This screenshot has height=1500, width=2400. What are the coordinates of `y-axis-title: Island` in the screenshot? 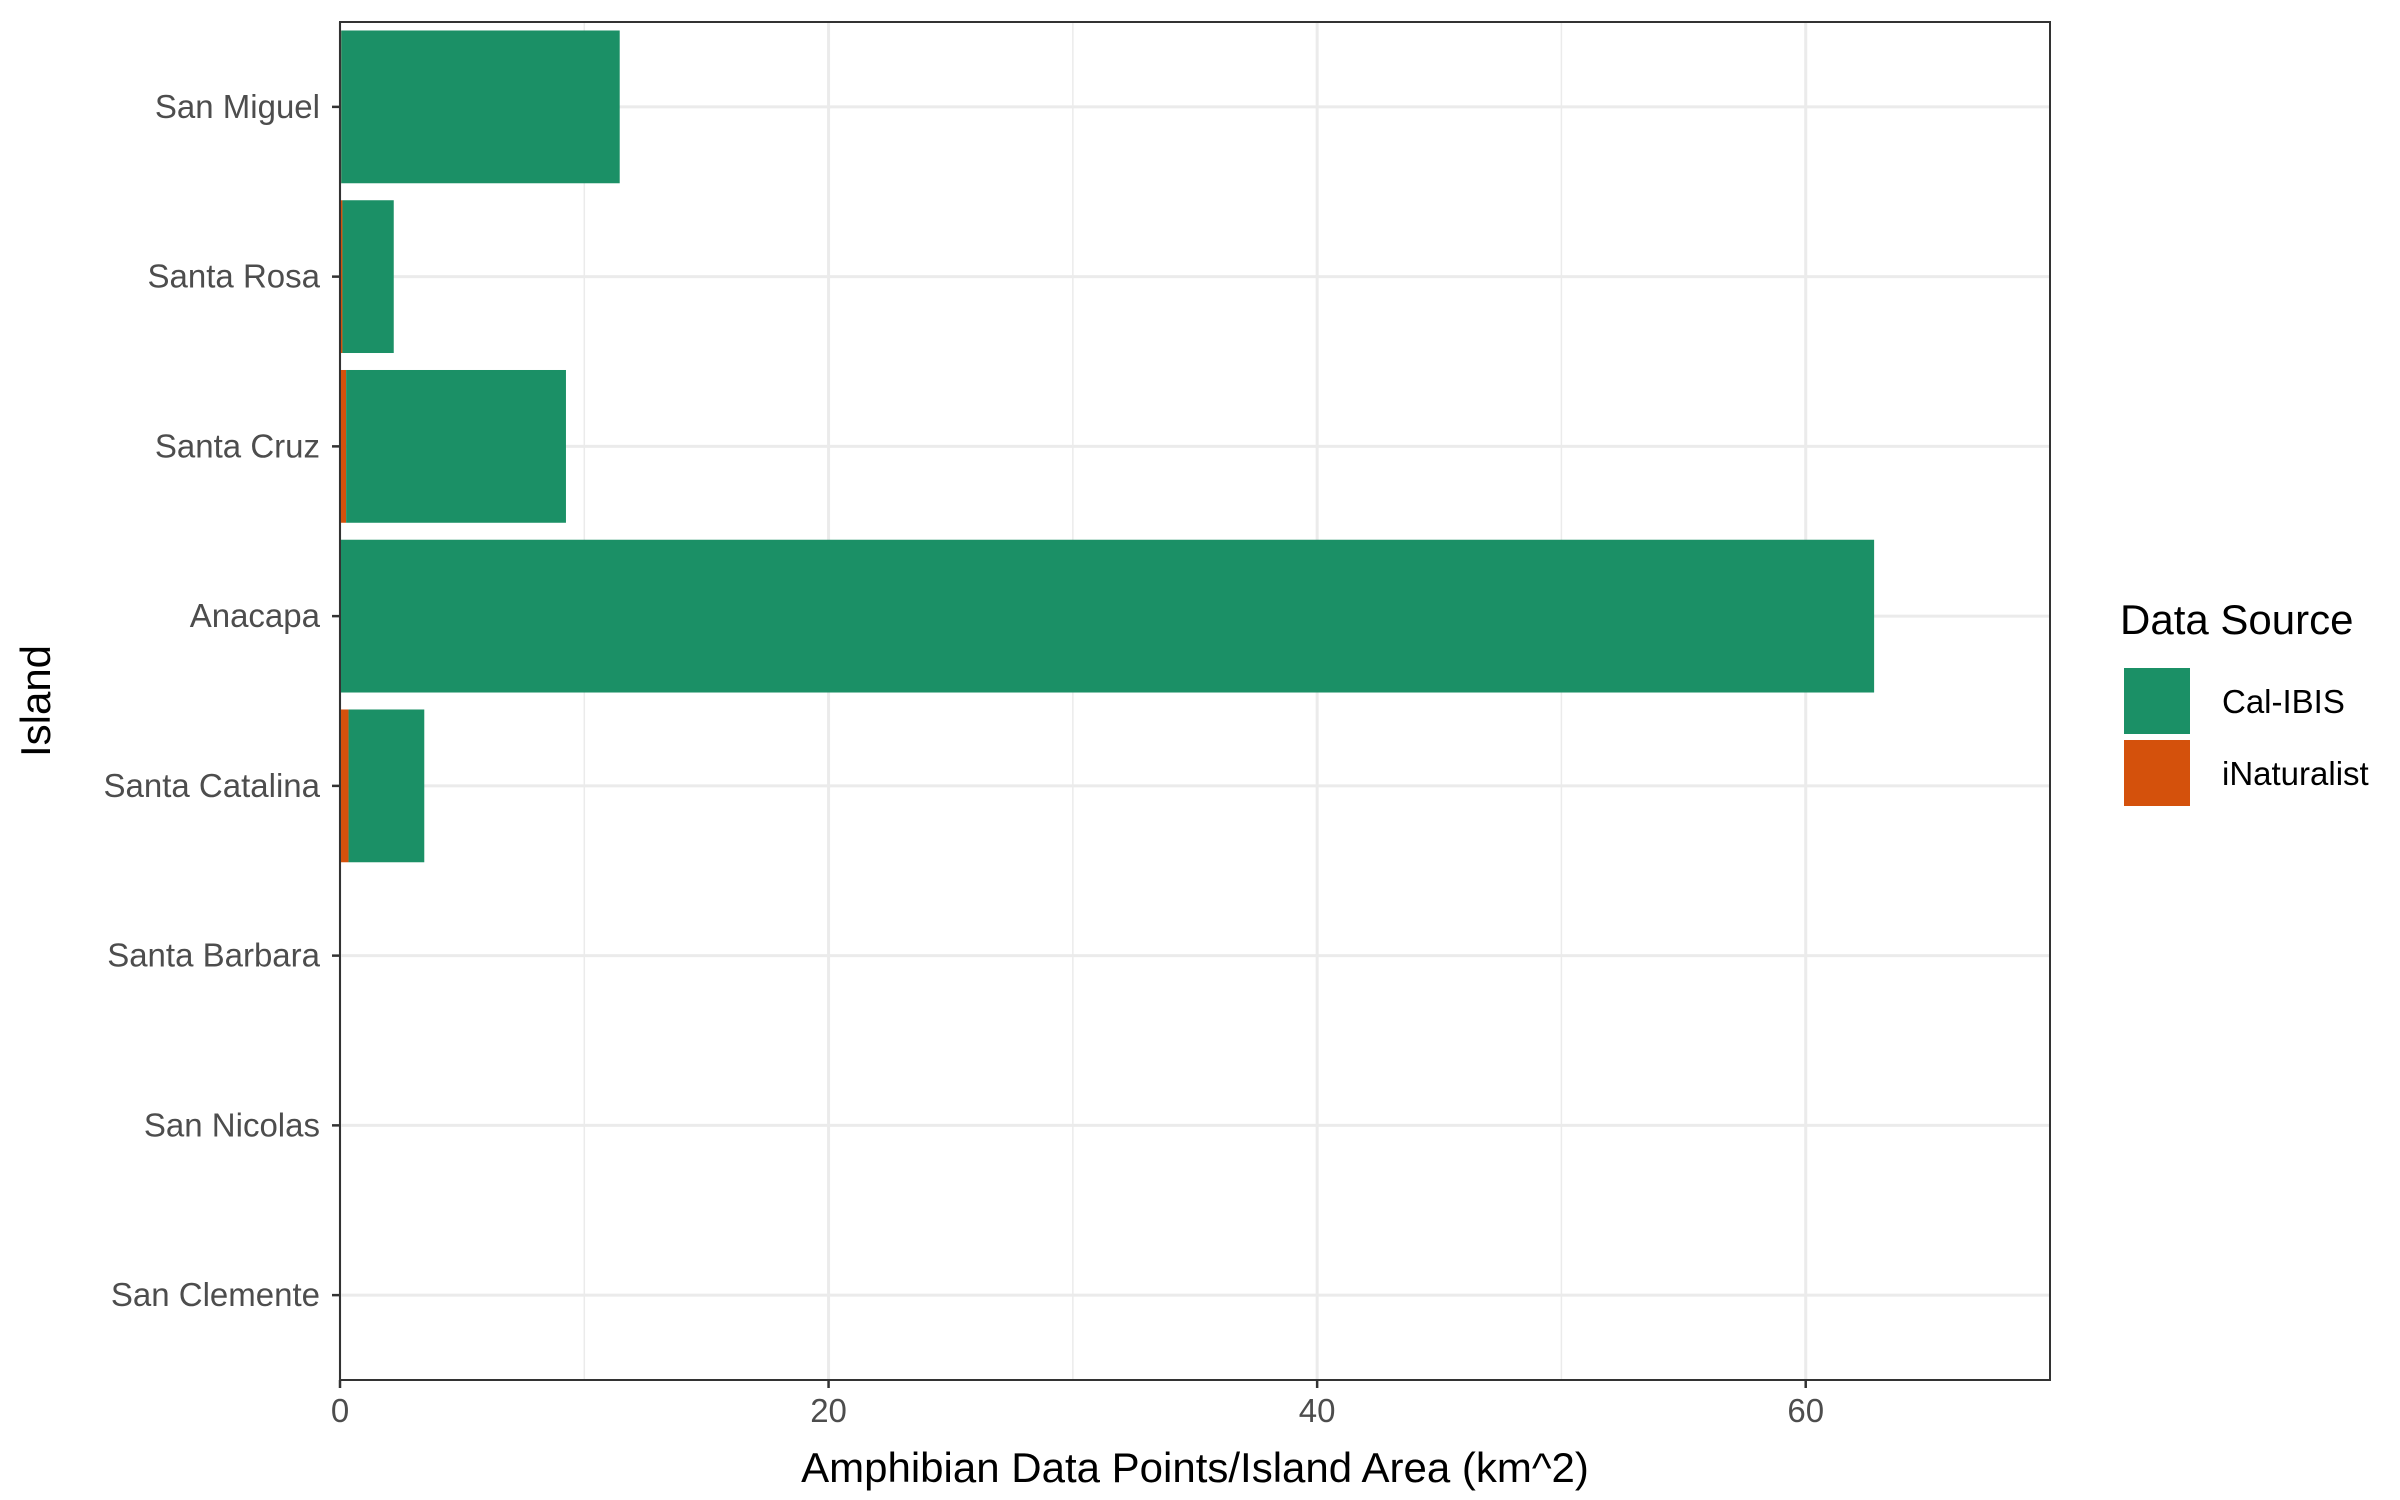 It's located at (35, 701).